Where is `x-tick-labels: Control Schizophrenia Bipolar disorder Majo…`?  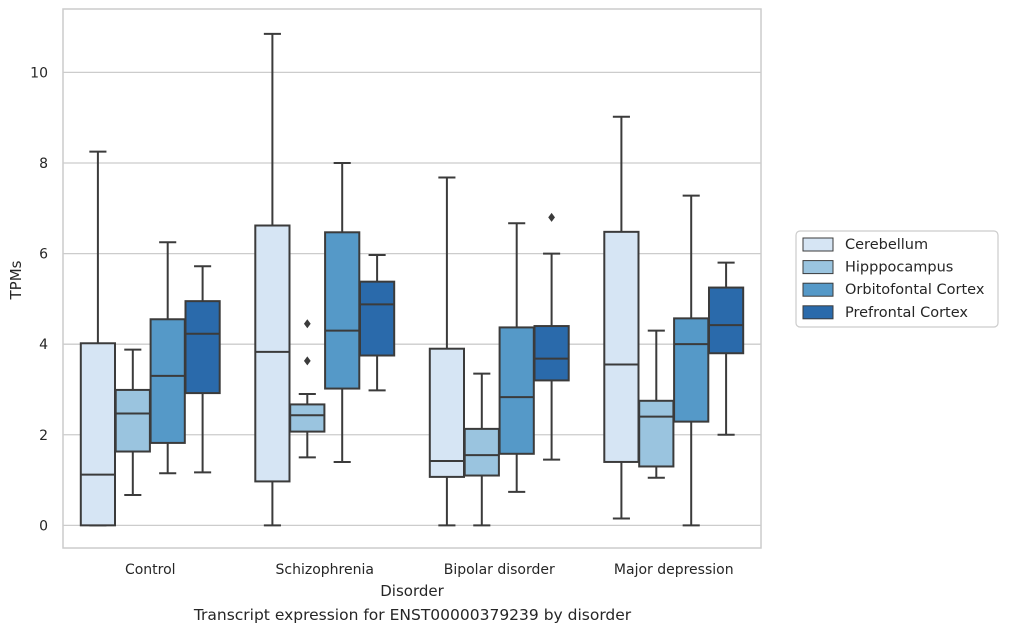
x-tick-labels: Control Schizophrenia Bipolar disorder Majo… is located at coordinates (429, 570).